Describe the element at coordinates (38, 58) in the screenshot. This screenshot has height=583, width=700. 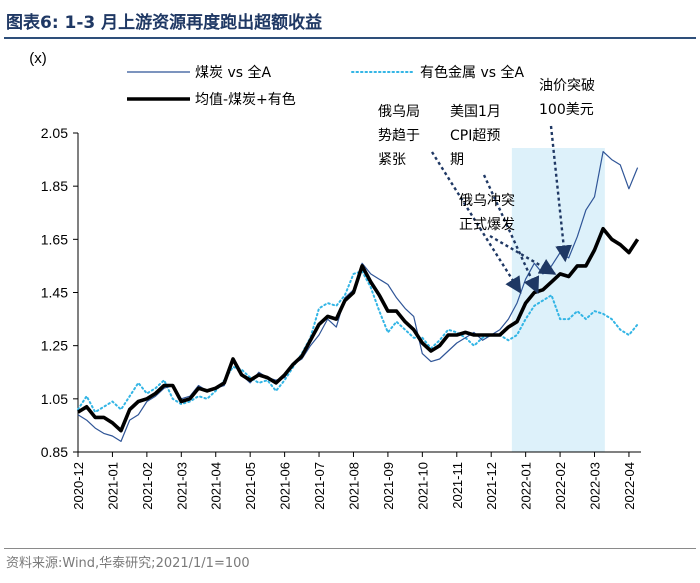
I see `y-axis-label: (x)` at that location.